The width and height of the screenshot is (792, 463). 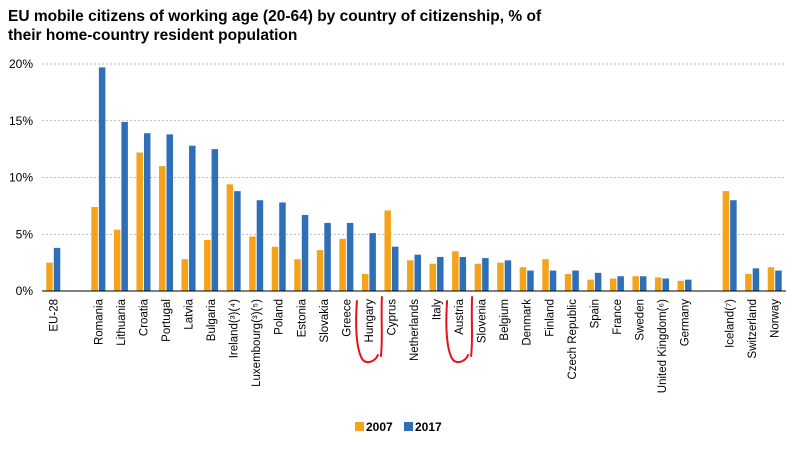 I want to click on bar-2007-sweden, so click(x=635, y=283).